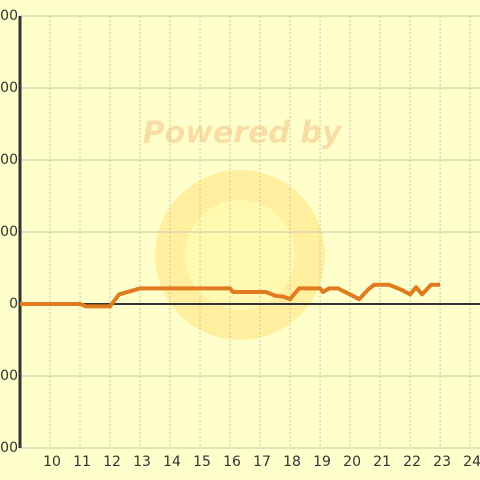 The height and width of the screenshot is (480, 480). Describe the element at coordinates (322, 462) in the screenshot. I see `x-tick-label: 19` at that location.